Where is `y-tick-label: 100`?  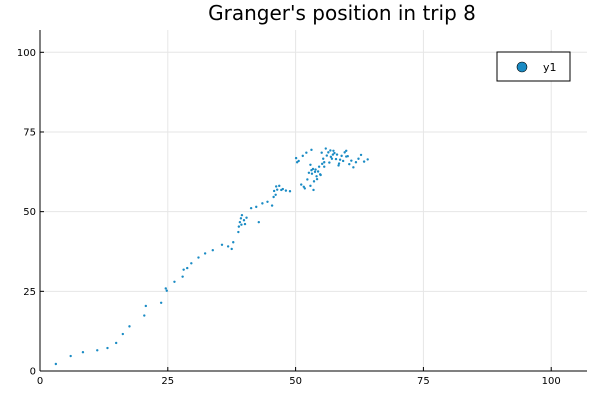 y-tick-label: 100 is located at coordinates (26, 53).